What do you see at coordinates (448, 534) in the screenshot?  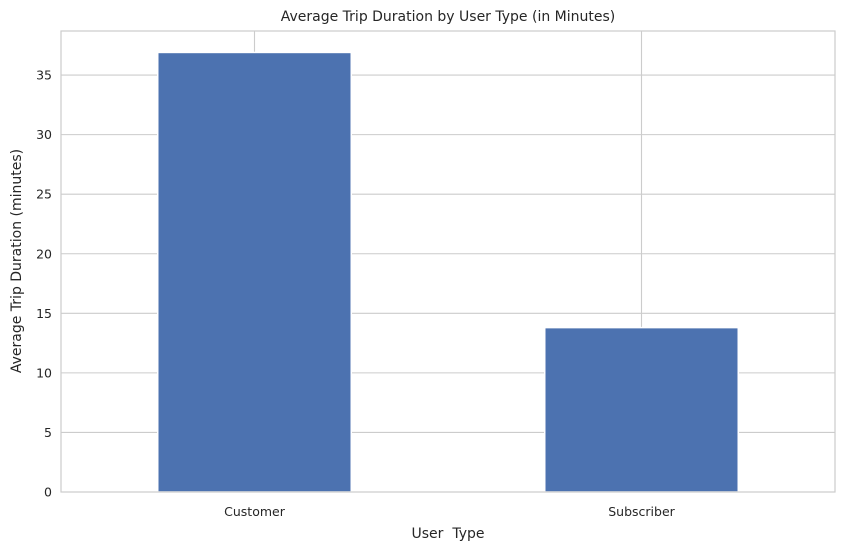 I see `x-axis-label: User Type` at bounding box center [448, 534].